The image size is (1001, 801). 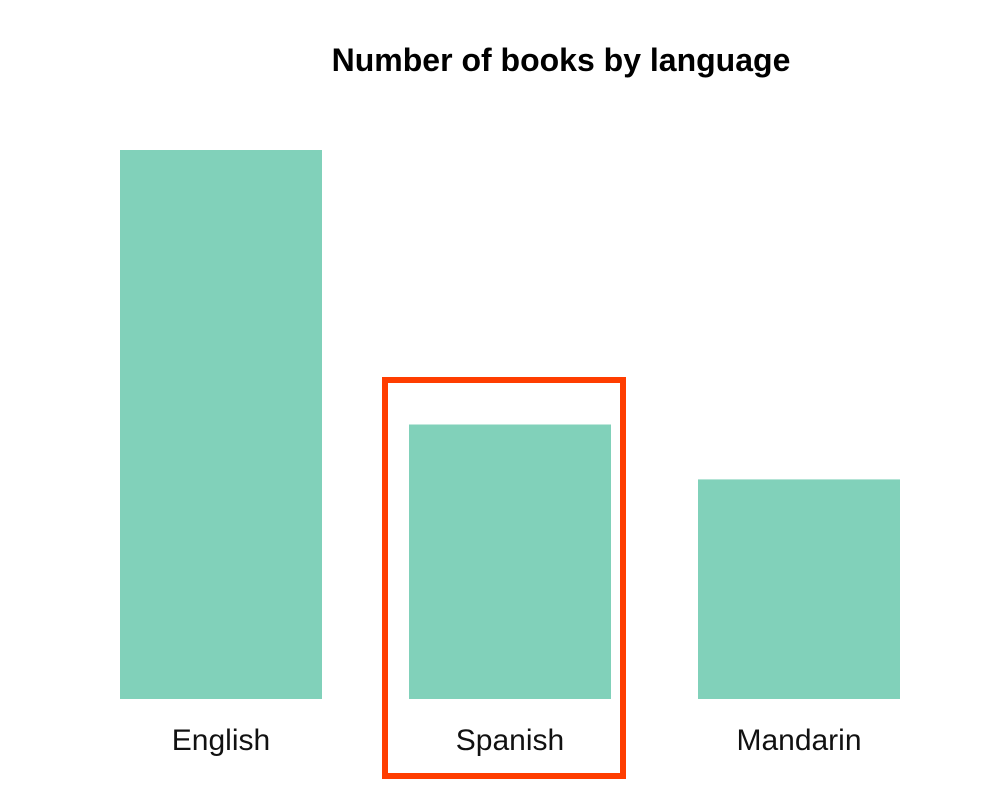 What do you see at coordinates (221, 424) in the screenshot?
I see `bar-english` at bounding box center [221, 424].